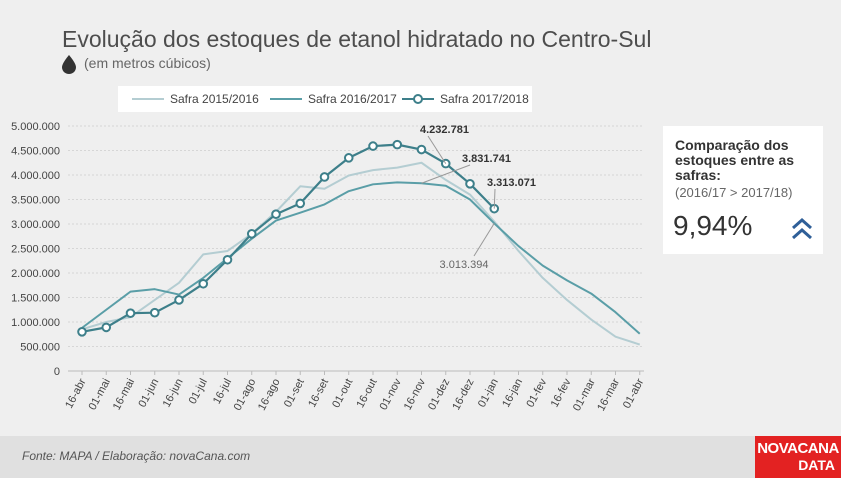 The height and width of the screenshot is (478, 841). I want to click on x-tick-label: 16-fev, so click(561, 392).